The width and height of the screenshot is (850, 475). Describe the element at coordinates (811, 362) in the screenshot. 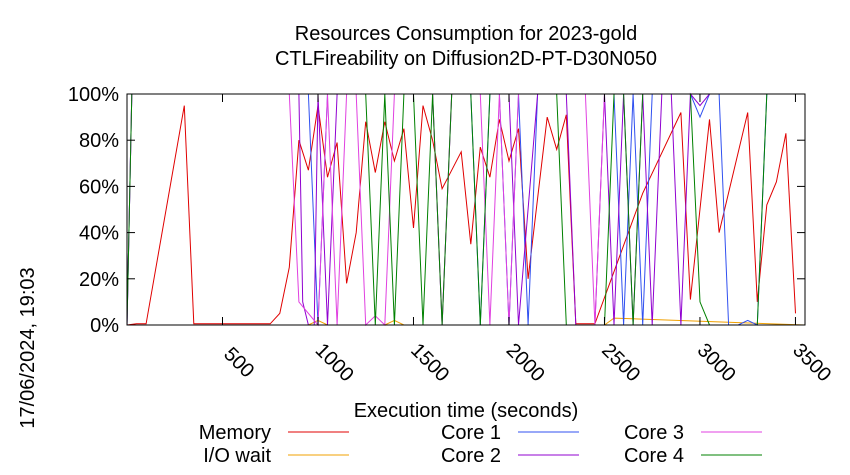

I see `x-tick-label: 3500` at that location.